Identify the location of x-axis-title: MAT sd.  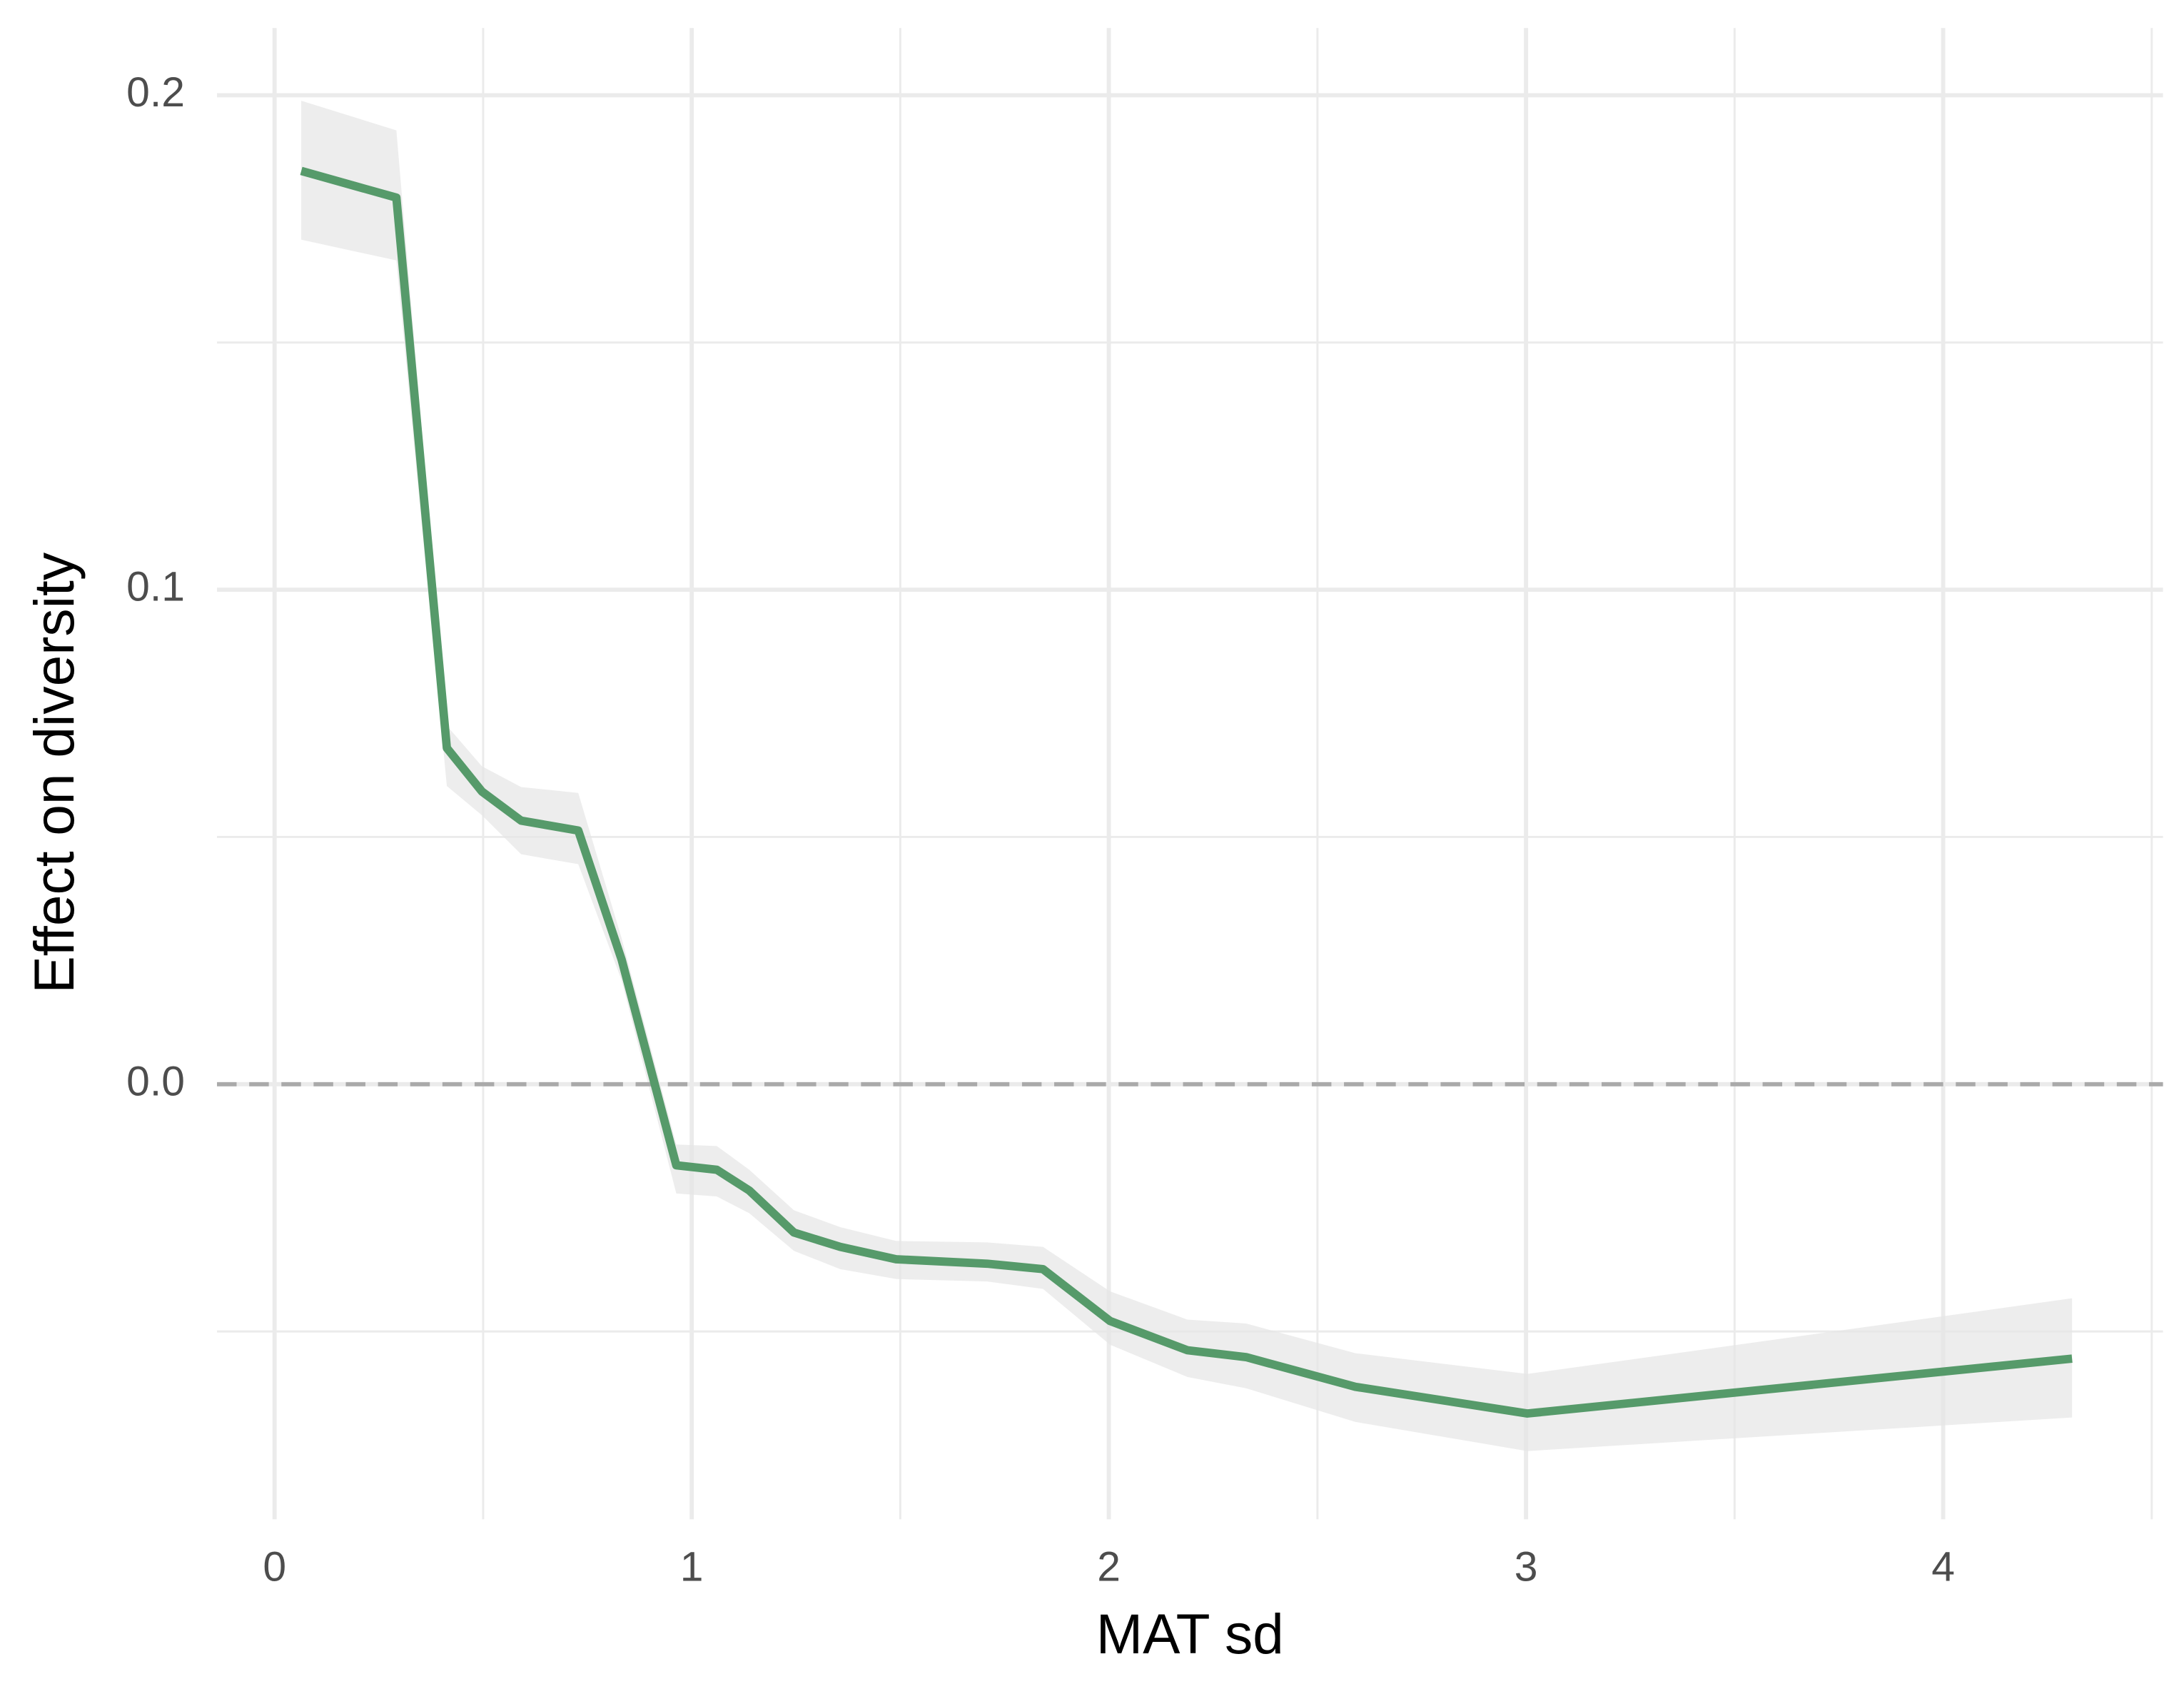
(1190, 1634).